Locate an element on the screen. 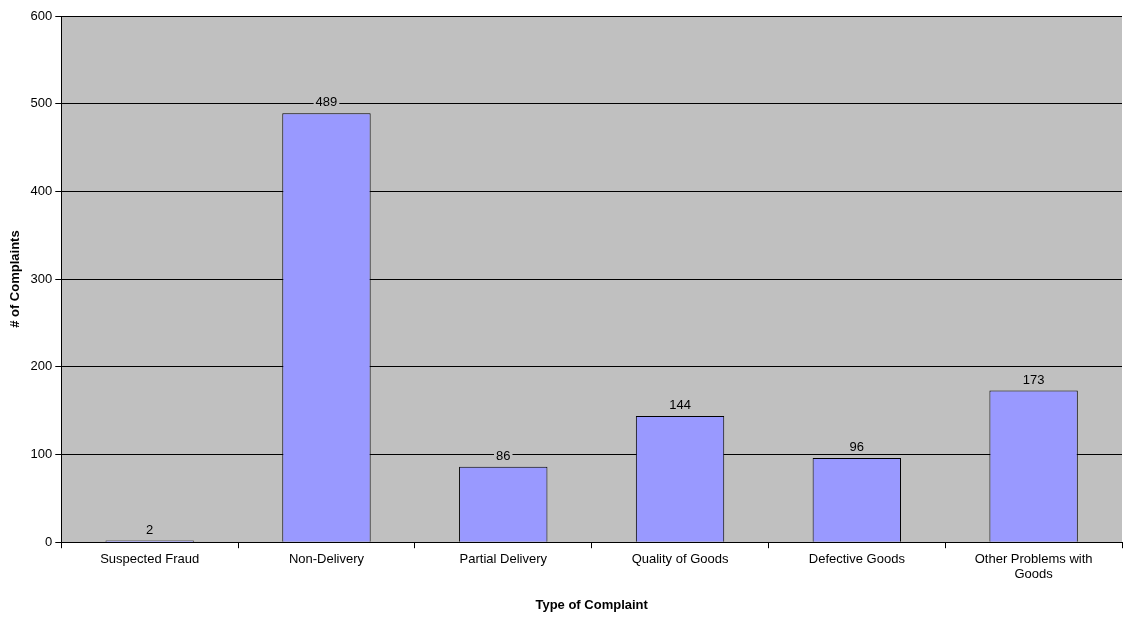 The height and width of the screenshot is (621, 1124). data-label: 86 is located at coordinates (503, 455).